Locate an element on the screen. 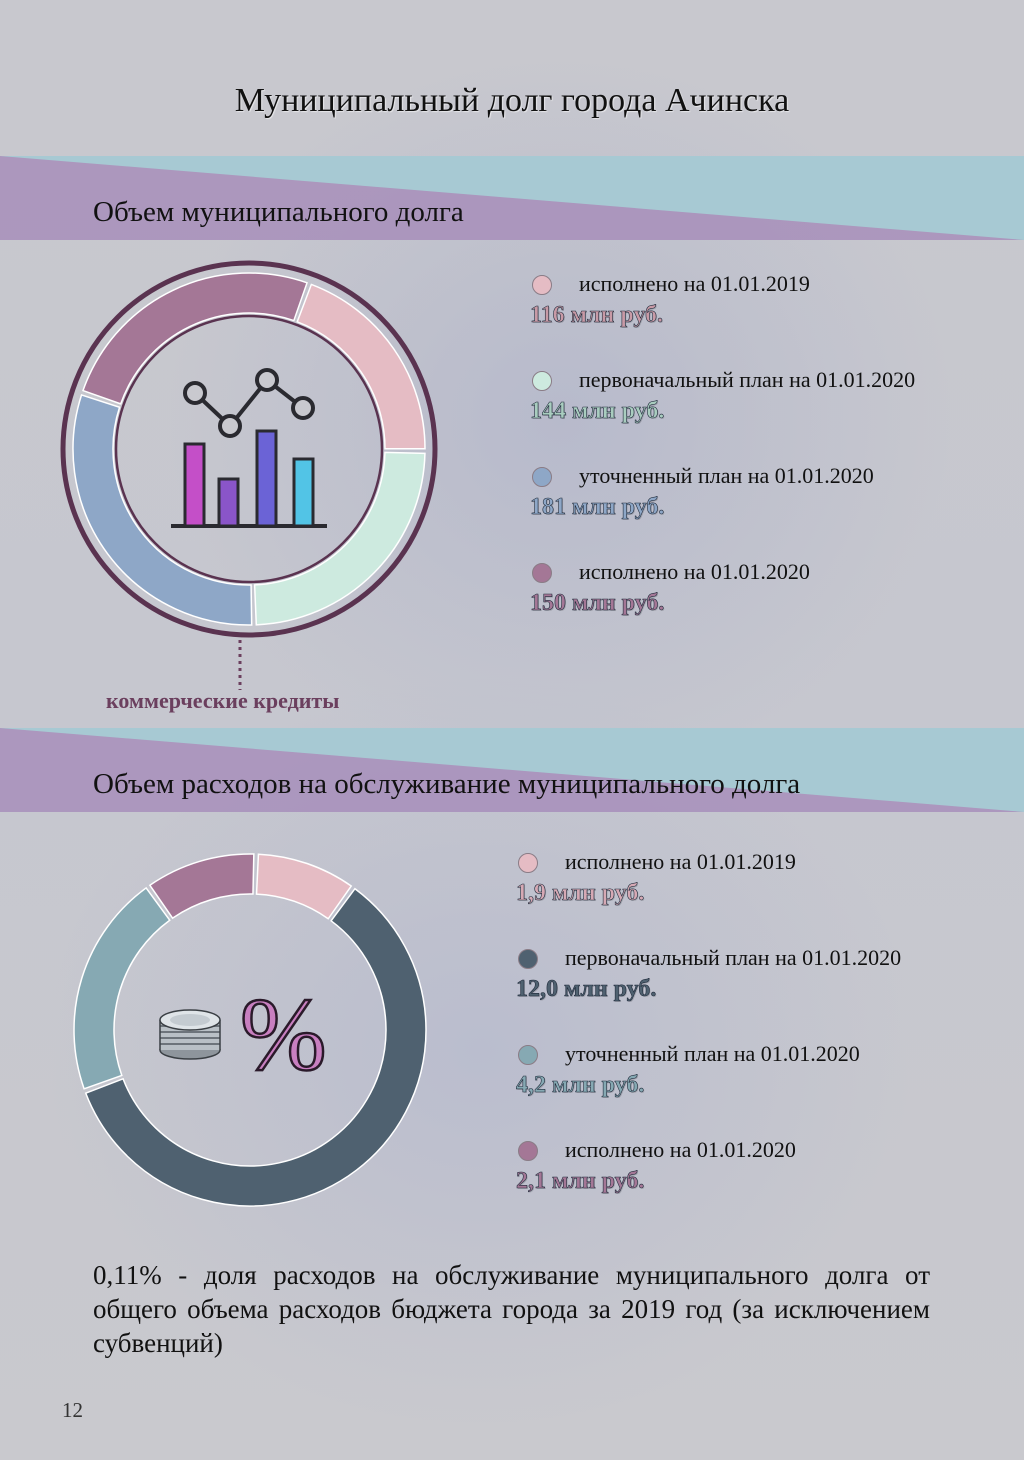 The width and height of the screenshot is (1024, 1460). donut-inner-border is located at coordinates (249, 449).